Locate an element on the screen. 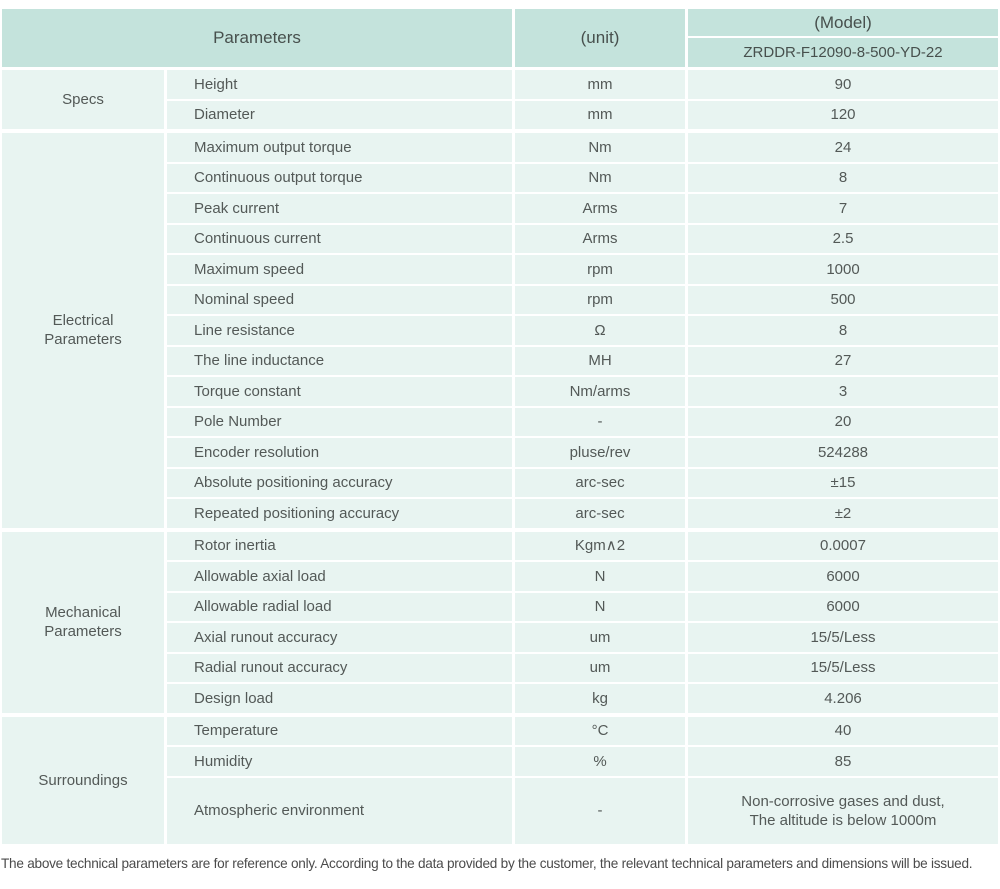 This screenshot has height=889, width=1000. value-cell: 85 is located at coordinates (843, 761).